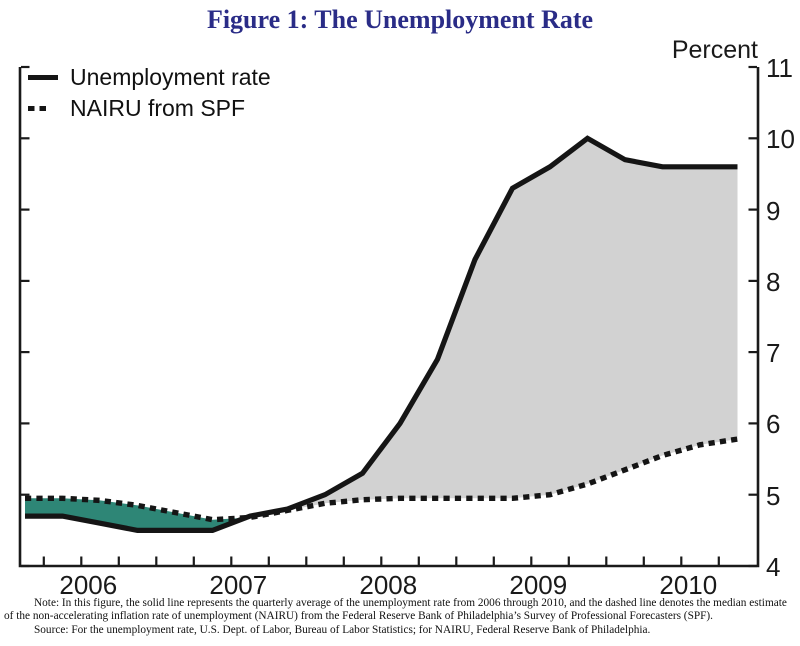 The height and width of the screenshot is (646, 800). I want to click on y-axis-tick-label: 11, so click(779, 68).